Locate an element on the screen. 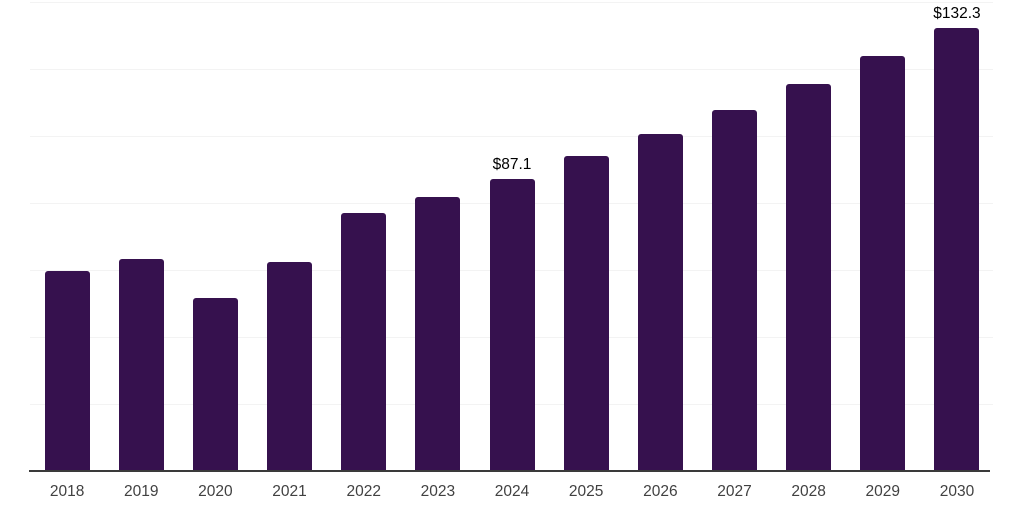 Image resolution: width=1024 pixels, height=512 pixels. x-axis-label: 2026 is located at coordinates (660, 491).